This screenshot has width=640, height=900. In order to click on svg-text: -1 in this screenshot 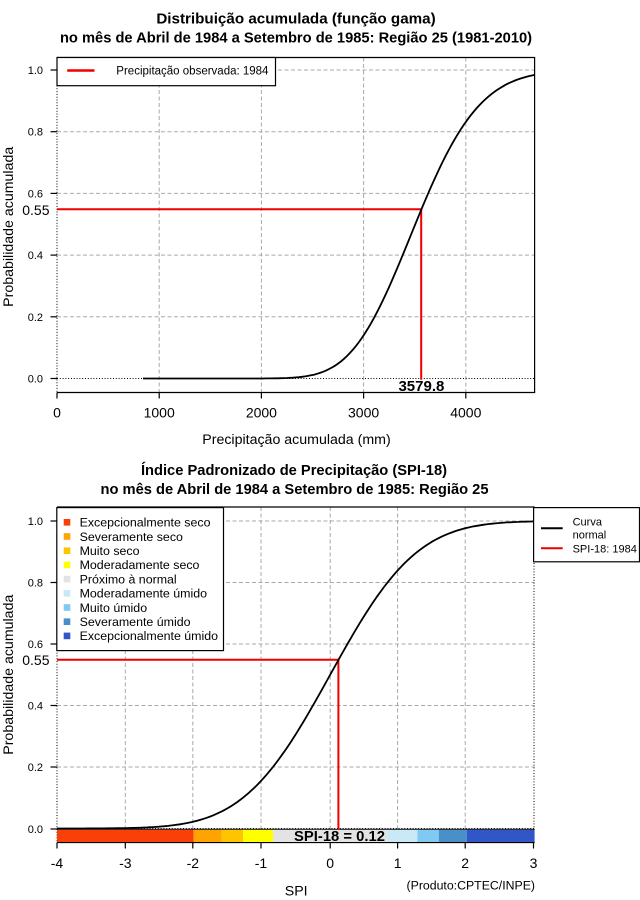, I will do `click(261, 863)`.